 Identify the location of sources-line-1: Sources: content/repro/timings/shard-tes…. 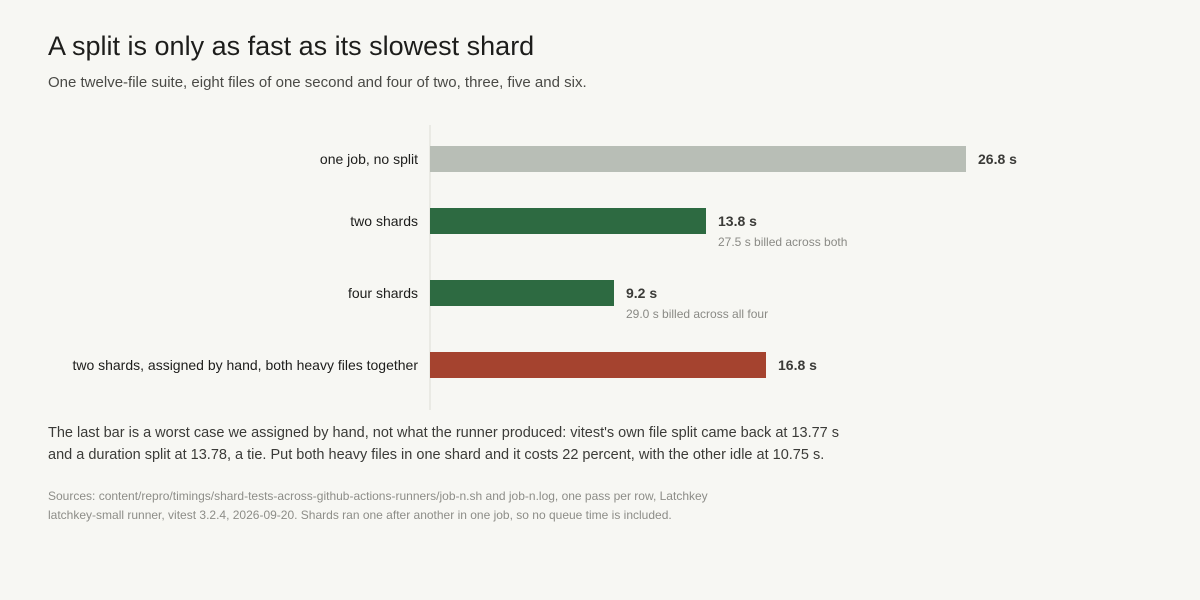
(378, 496).